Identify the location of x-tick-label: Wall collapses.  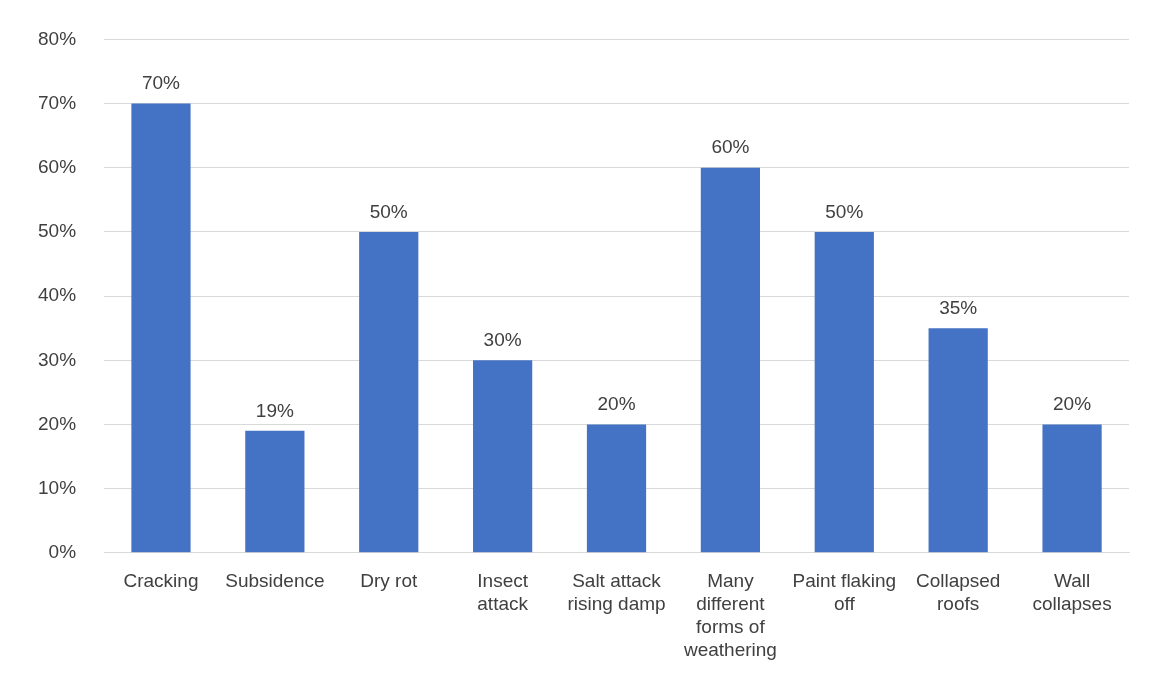
(1072, 592).